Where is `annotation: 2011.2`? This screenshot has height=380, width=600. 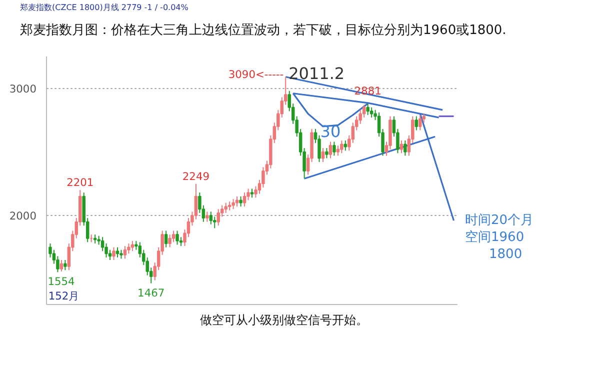
annotation: 2011.2 is located at coordinates (316, 73).